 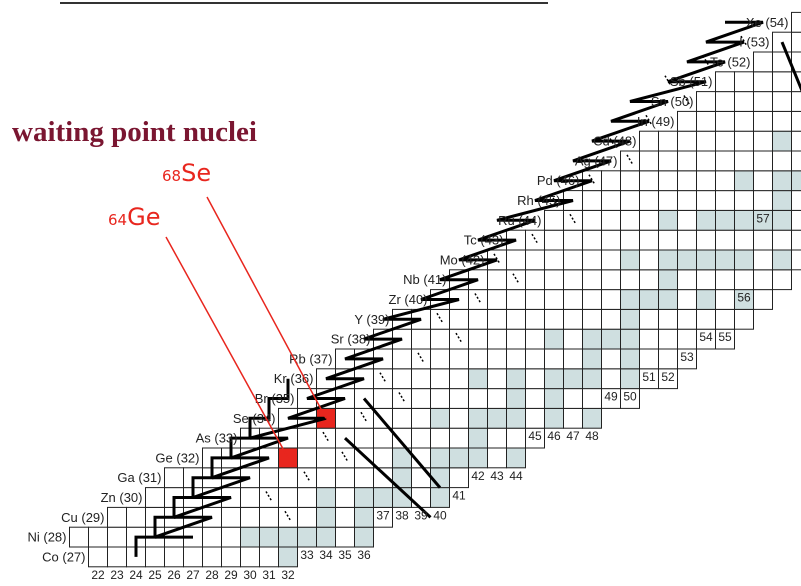 What do you see at coordinates (440, 515) in the screenshot?
I see `neutron-number-label: 40` at bounding box center [440, 515].